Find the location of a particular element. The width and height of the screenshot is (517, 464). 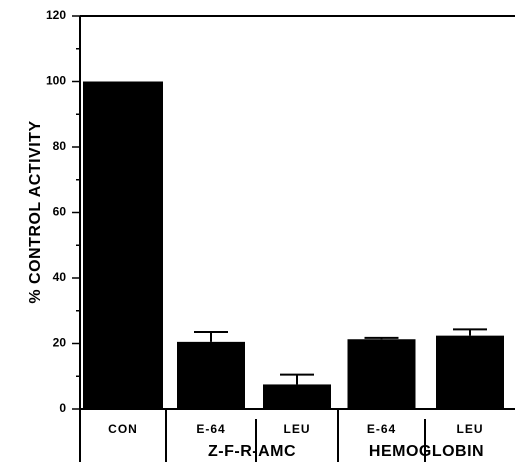

group-labels: Z-F-R-AMC HEMOGLOBIN is located at coordinates (346, 451).